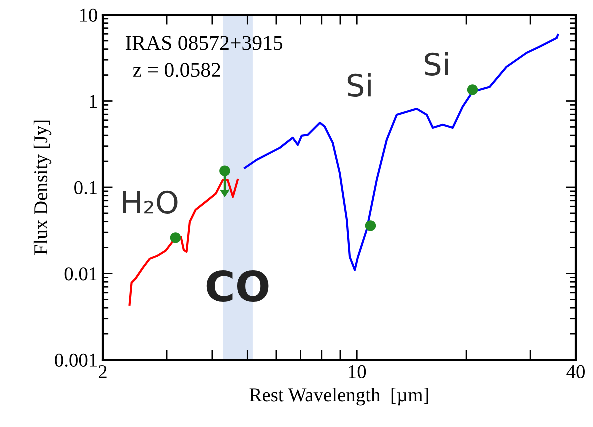 Image resolution: width=593 pixels, height=427 pixels. Describe the element at coordinates (43, 187) in the screenshot. I see `y-axis-title: Flux Density [Jy]` at that location.